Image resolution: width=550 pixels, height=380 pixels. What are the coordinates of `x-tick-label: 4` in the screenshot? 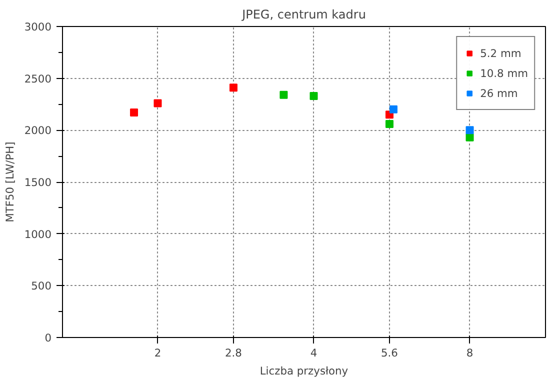 It's located at (314, 353).